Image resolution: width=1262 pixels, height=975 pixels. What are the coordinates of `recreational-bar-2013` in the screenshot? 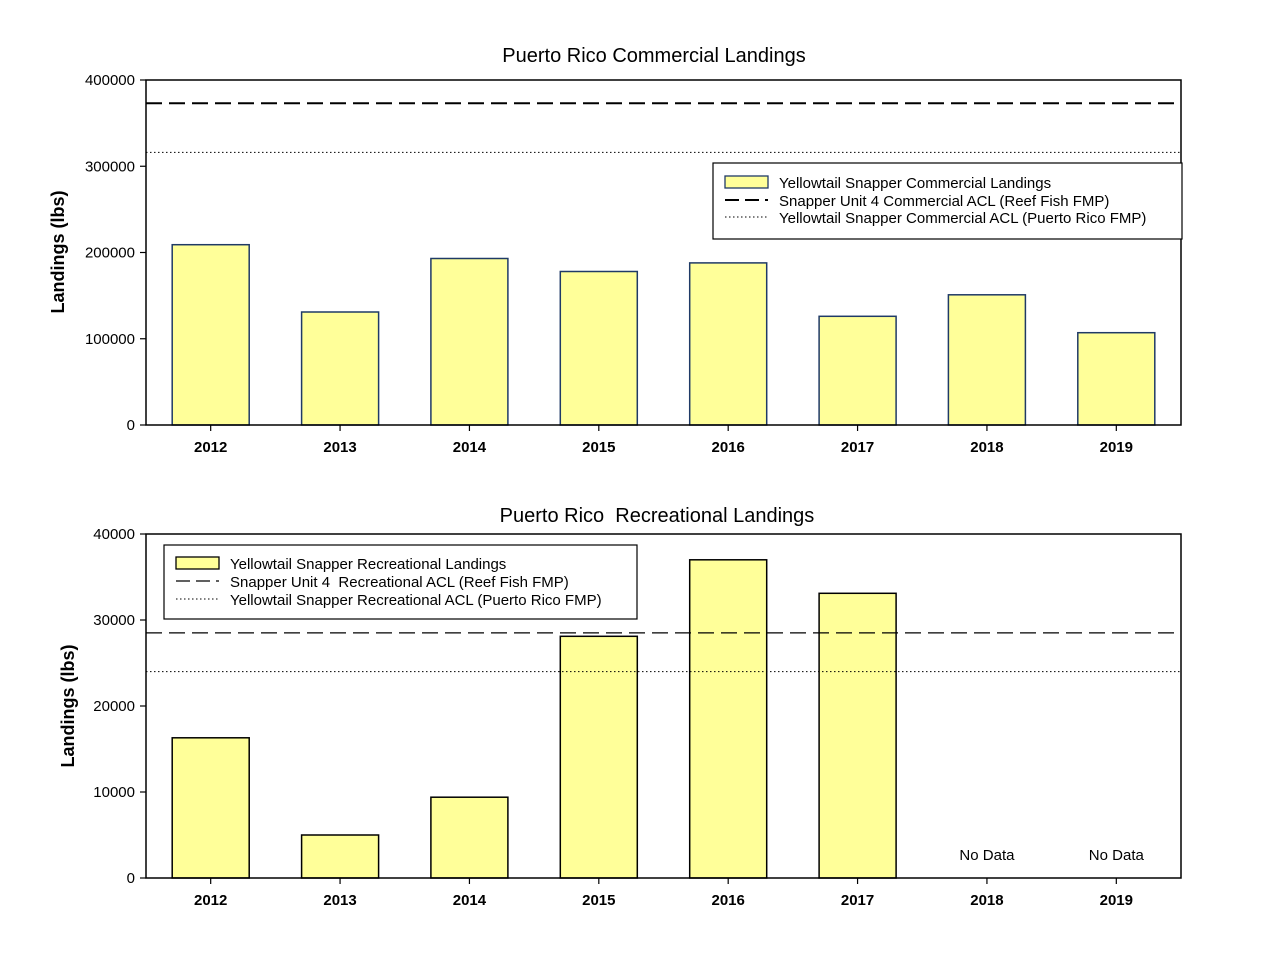 It's located at (340, 856).